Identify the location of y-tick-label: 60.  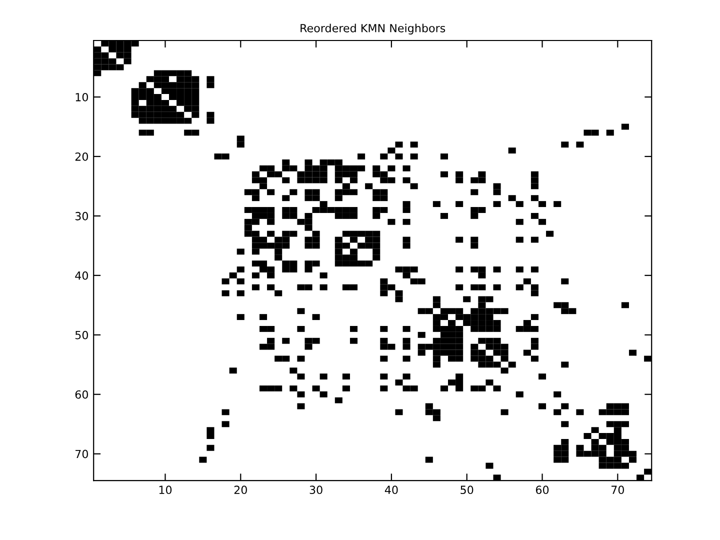
(81, 394).